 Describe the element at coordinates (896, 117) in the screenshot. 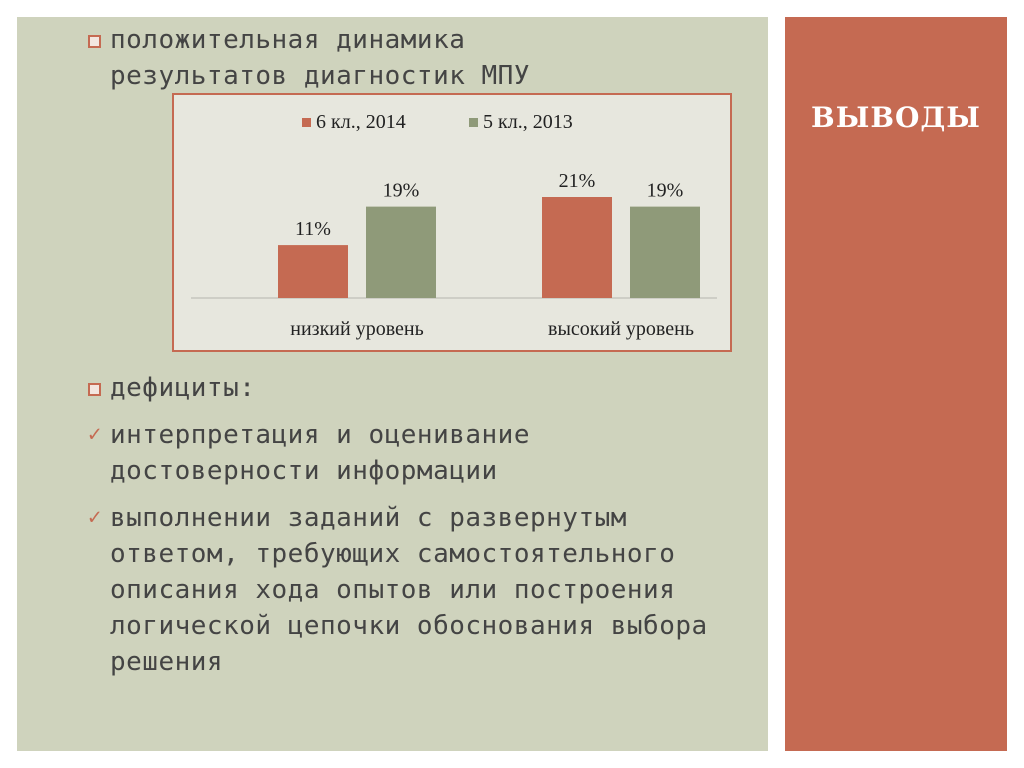

I see `conclusions-title: ВЫВОДЫ` at that location.